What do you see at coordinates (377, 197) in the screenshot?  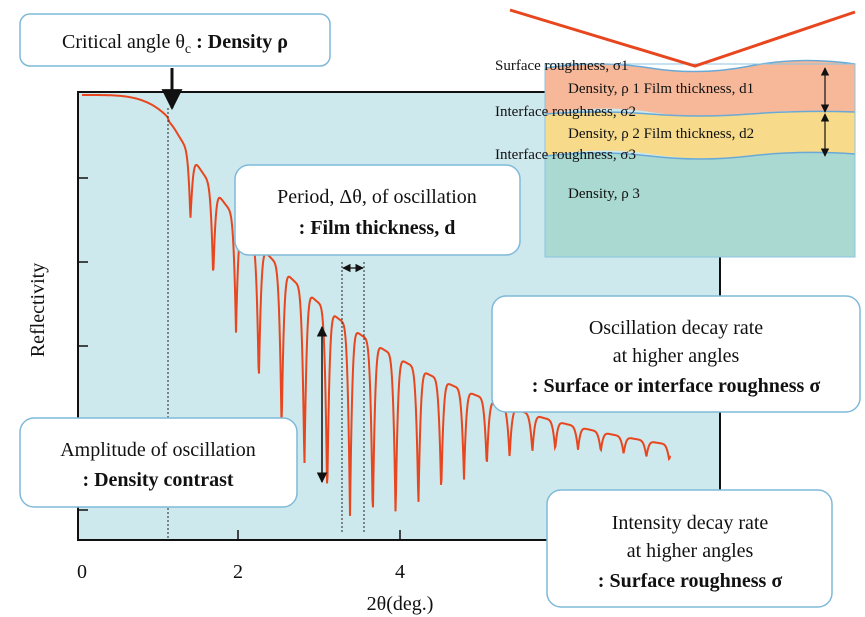 I see `period-text: Period, Δθ, of oscillation` at bounding box center [377, 197].